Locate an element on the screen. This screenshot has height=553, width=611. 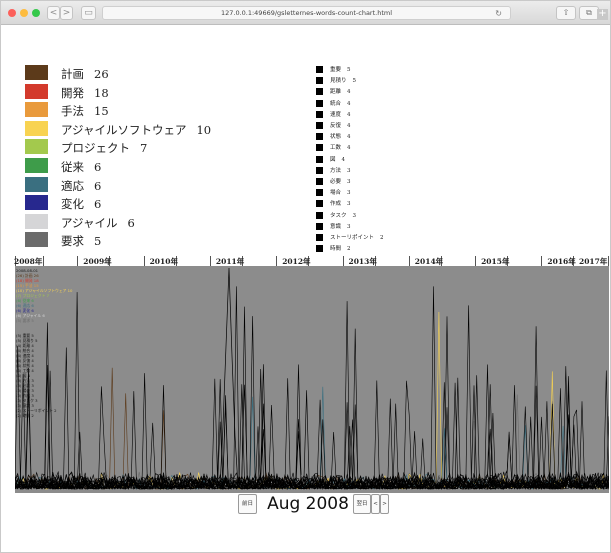
year-label: 2016年 is located at coordinates (561, 261).